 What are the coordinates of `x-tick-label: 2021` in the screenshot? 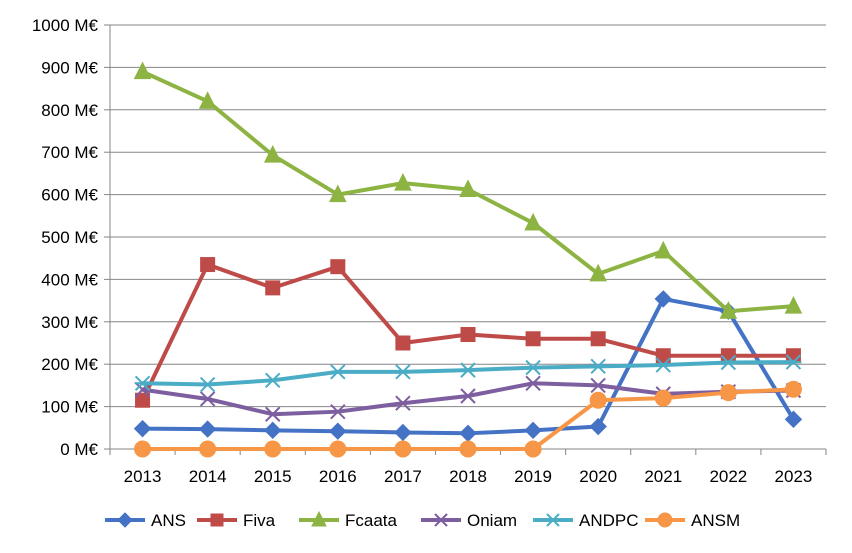 It's located at (663, 476).